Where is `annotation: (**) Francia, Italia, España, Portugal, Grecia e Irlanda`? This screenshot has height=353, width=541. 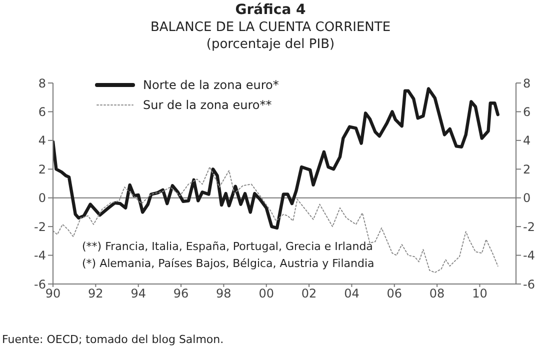 annotation: (**) Francia, Italia, España, Portugal, Grecia e Irlanda is located at coordinates (228, 247).